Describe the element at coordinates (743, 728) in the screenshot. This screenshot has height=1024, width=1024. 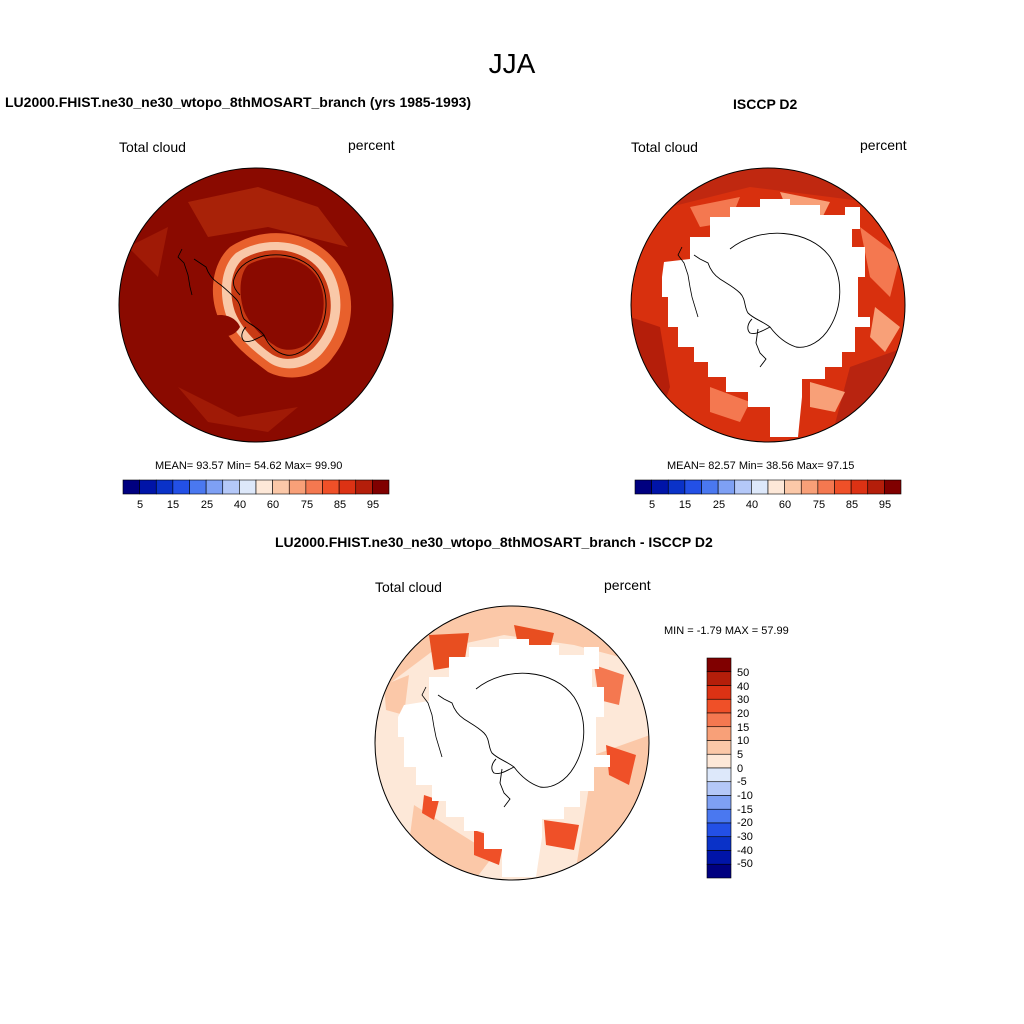
I see `cb3-tick-label: 15` at that location.